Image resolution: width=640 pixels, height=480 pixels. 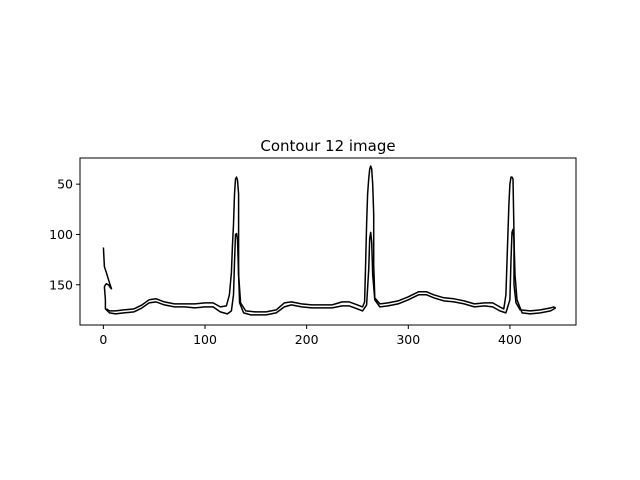 What do you see at coordinates (510, 339) in the screenshot?
I see `x-tick-label: 400` at bounding box center [510, 339].